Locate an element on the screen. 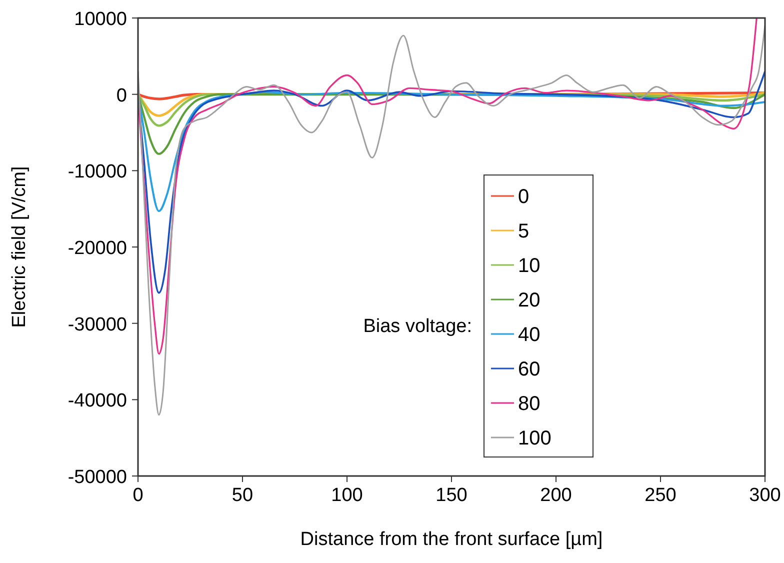 The width and height of the screenshot is (784, 563). y-tick-label: -50000 is located at coordinates (97, 477).